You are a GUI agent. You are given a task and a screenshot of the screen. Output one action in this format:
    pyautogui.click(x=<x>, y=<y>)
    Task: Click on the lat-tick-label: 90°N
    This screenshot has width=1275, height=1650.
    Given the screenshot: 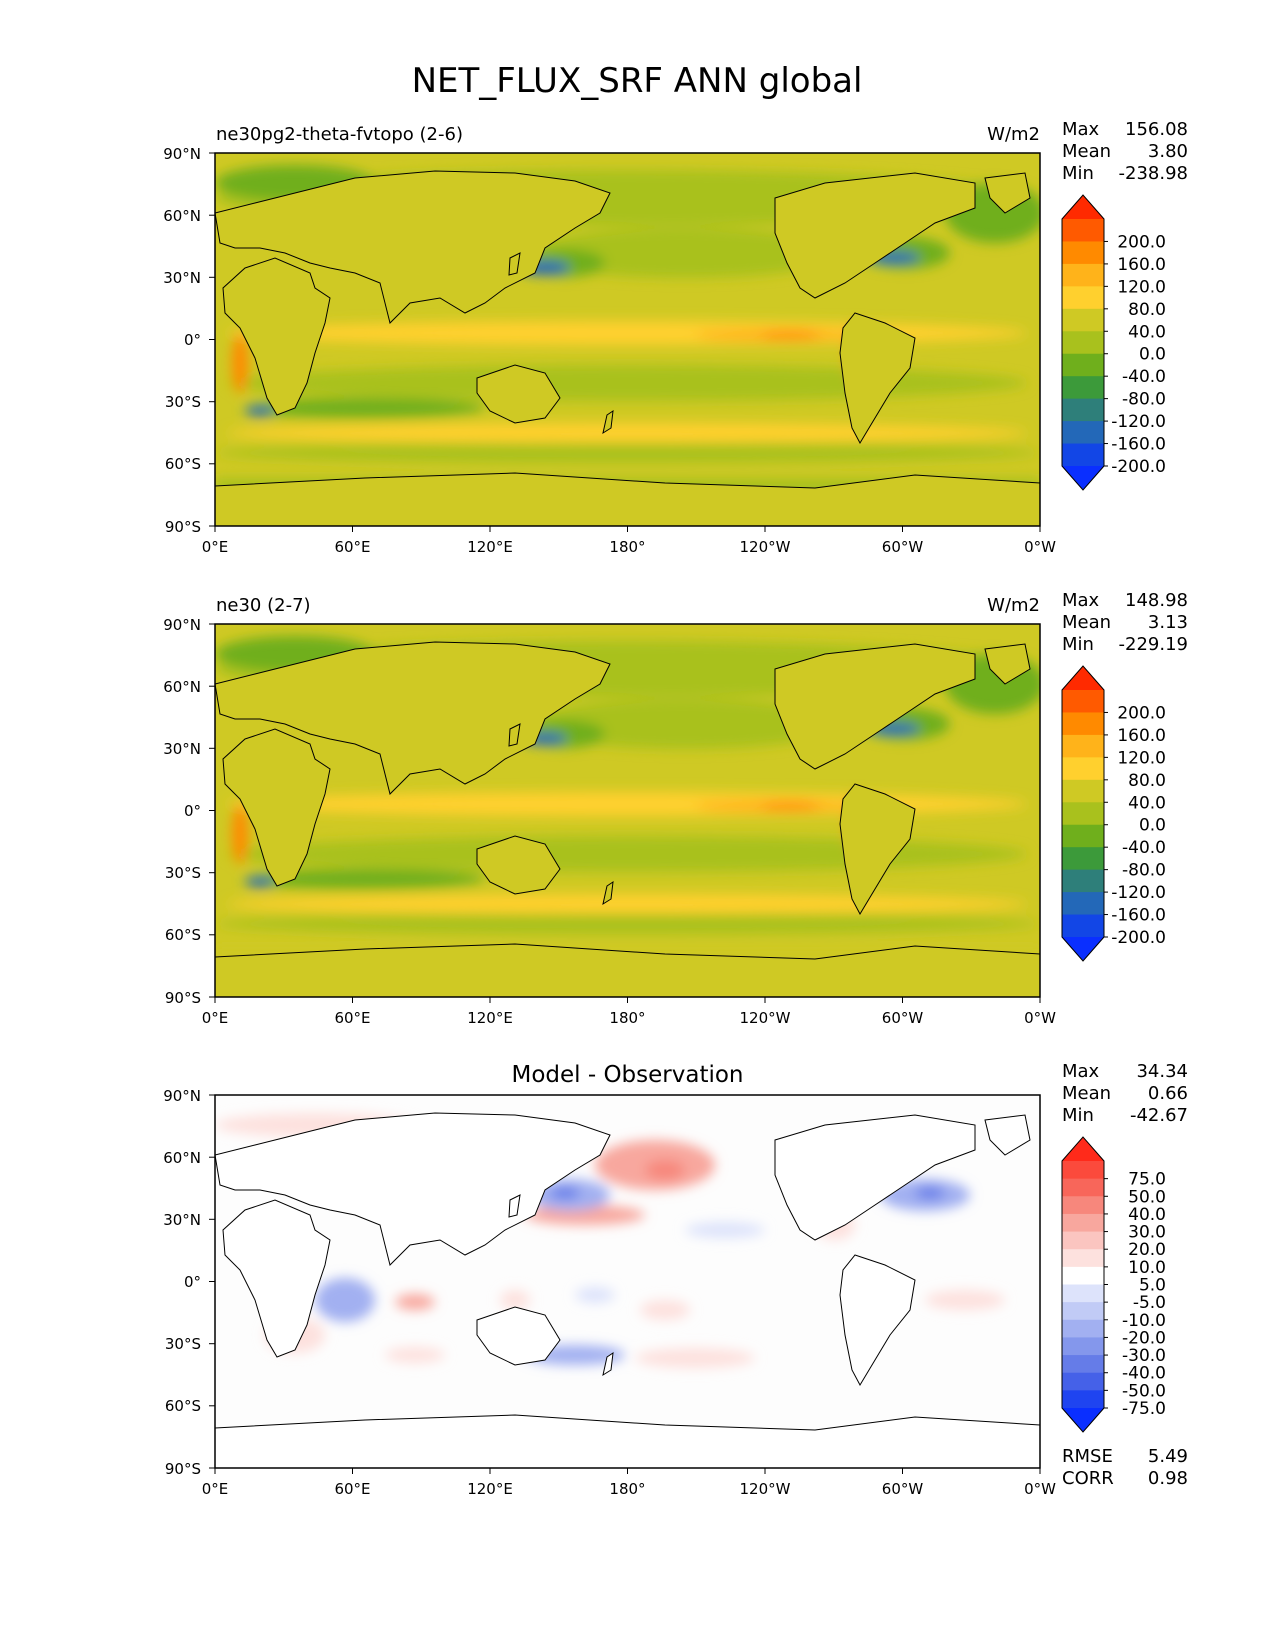 What is the action you would take?
    pyautogui.click(x=182, y=1096)
    